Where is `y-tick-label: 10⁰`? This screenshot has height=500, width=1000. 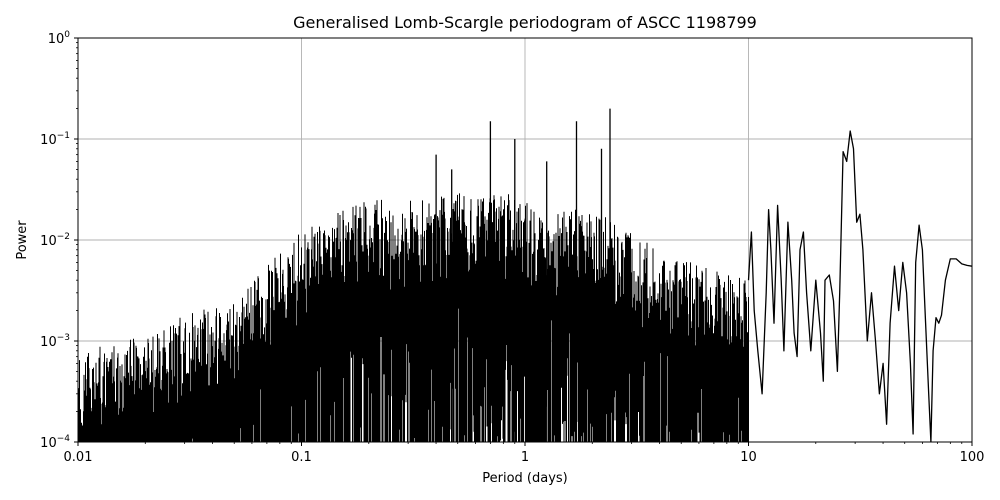
y-tick-label: 10⁰ is located at coordinates (59, 38).